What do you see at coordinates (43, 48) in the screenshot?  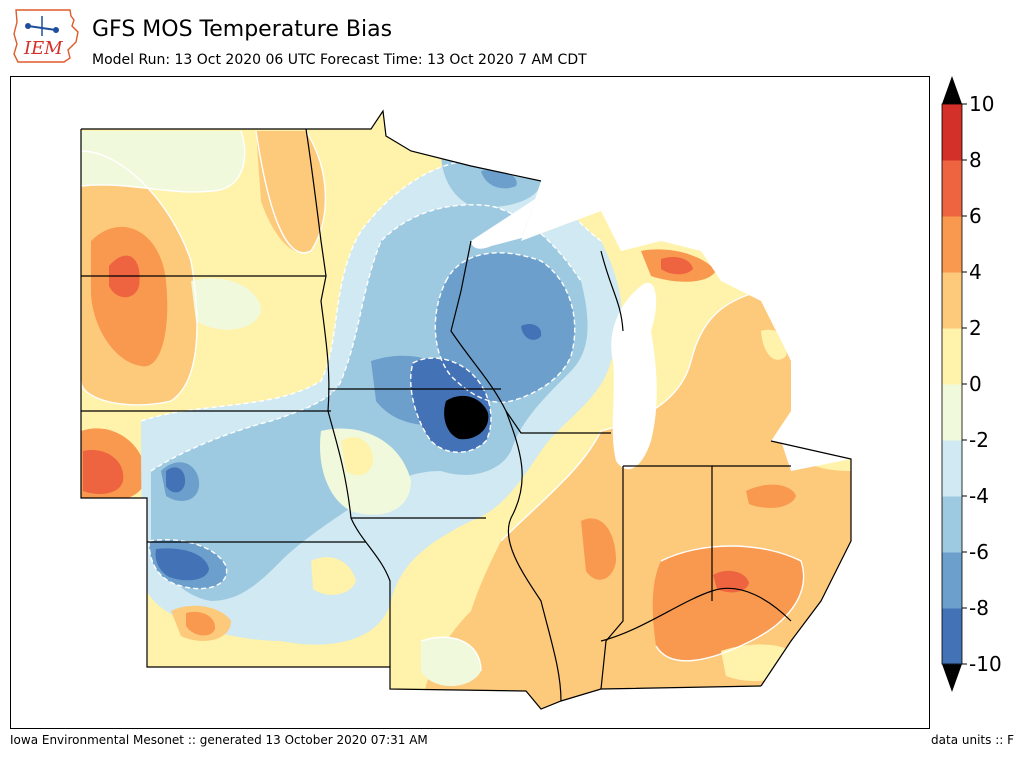 I see `logo-text: IEM` at bounding box center [43, 48].